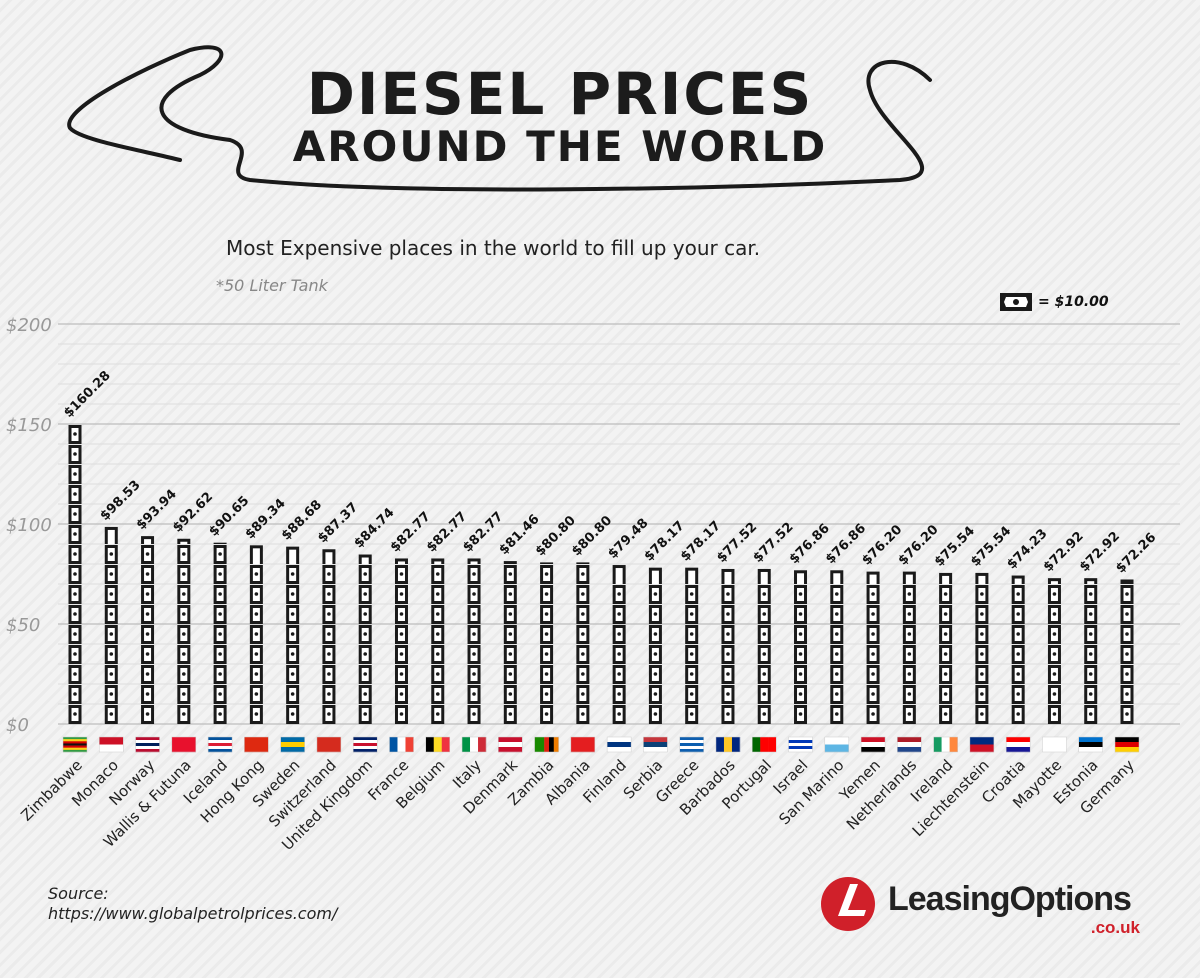 The image size is (1200, 978). Describe the element at coordinates (701, 621) in the screenshot. I see `bar-greece: $78.17` at that location.